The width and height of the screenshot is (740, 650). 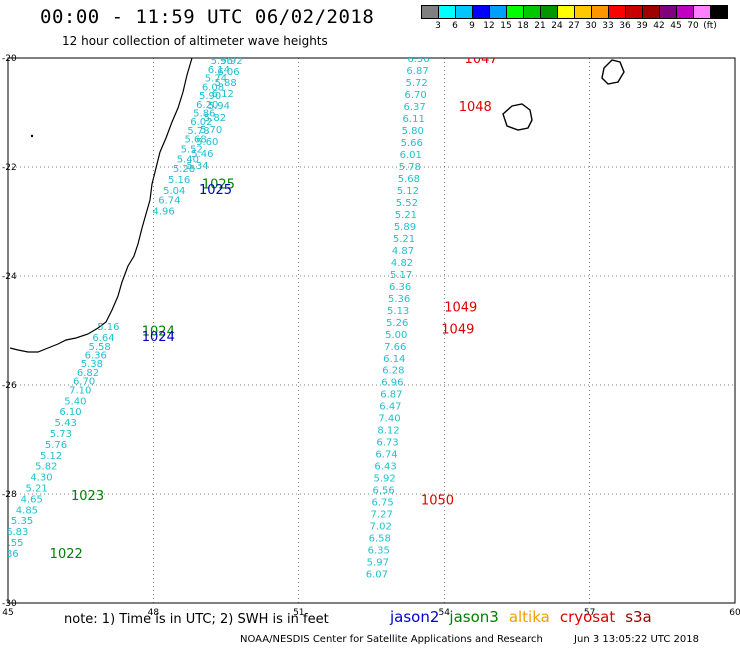 What do you see at coordinates (472, 26) in the screenshot?
I see `color-scale-label: 9` at bounding box center [472, 26].